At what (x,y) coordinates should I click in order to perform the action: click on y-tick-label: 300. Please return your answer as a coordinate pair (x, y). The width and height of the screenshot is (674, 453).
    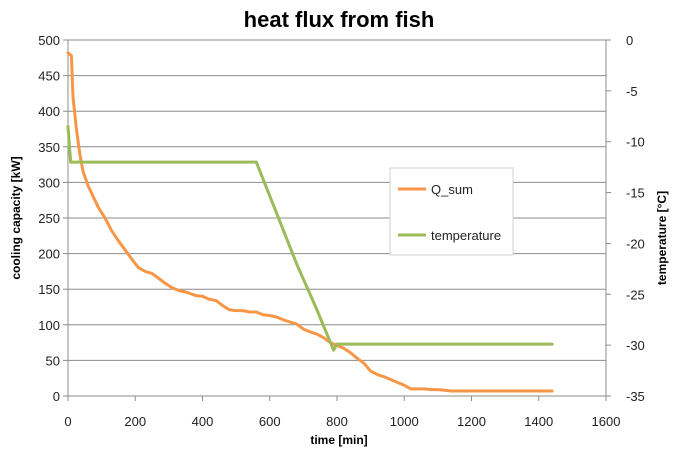
    Looking at the image, I should click on (49, 182).